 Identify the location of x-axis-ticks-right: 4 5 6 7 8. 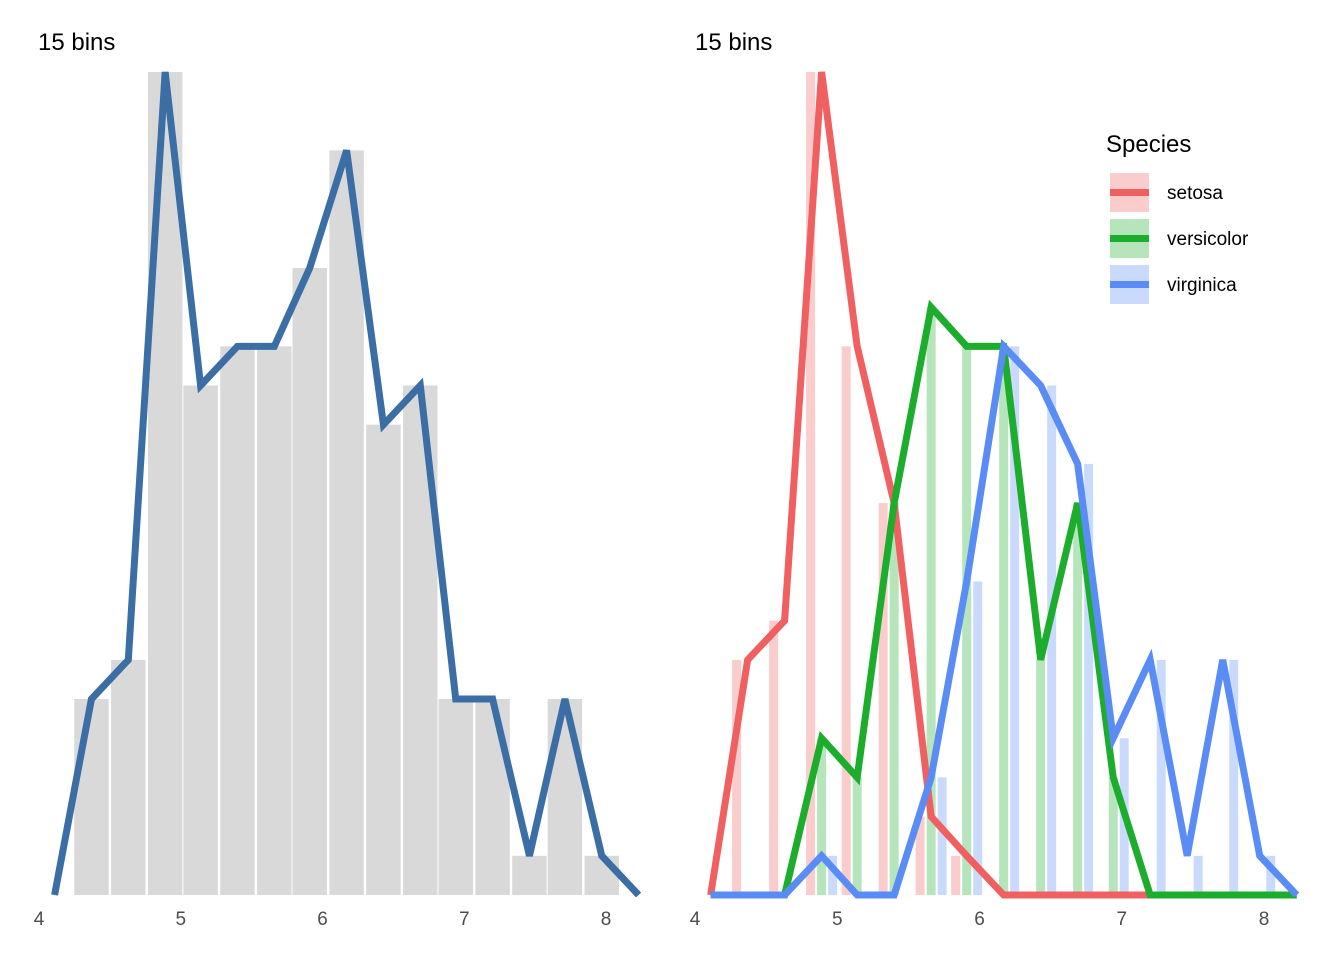
(980, 919).